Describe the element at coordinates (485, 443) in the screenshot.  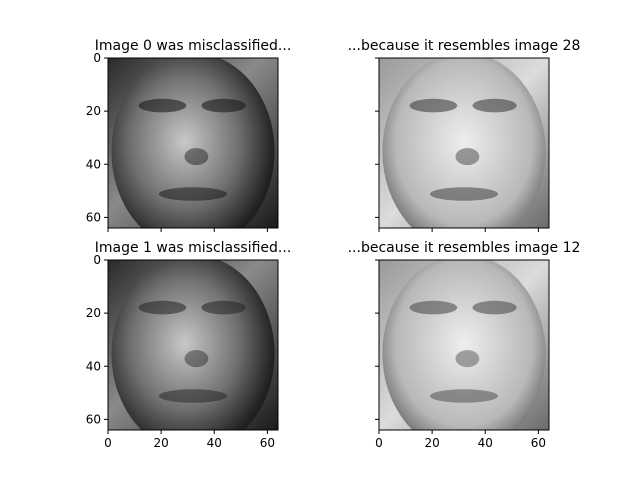
I see `xtick-label-3-40: 40` at that location.